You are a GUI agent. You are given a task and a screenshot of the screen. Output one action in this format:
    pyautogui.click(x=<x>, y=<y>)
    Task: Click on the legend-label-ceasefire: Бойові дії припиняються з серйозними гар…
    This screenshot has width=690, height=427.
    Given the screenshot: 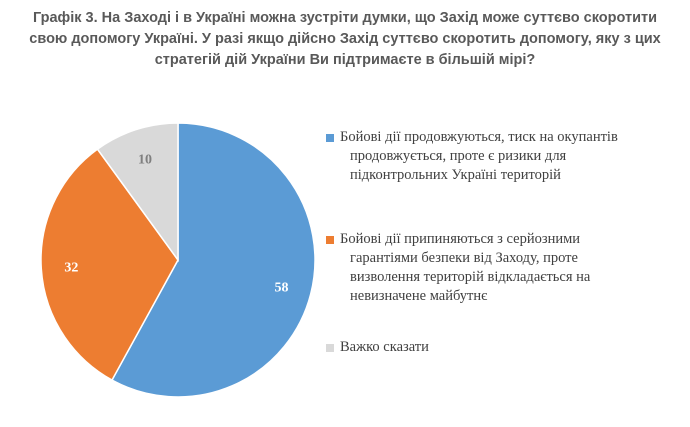 What is the action you would take?
    pyautogui.click(x=465, y=267)
    